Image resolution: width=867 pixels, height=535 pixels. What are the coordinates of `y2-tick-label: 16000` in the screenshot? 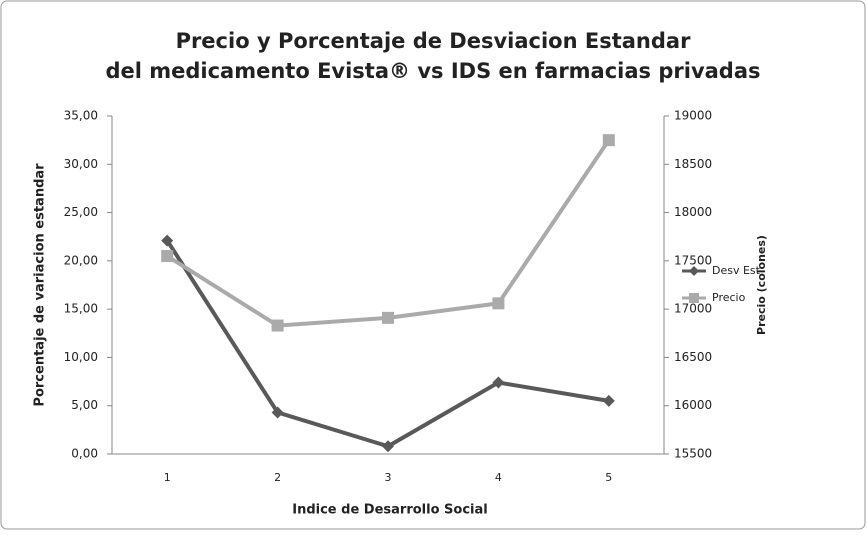 It's located at (693, 405).